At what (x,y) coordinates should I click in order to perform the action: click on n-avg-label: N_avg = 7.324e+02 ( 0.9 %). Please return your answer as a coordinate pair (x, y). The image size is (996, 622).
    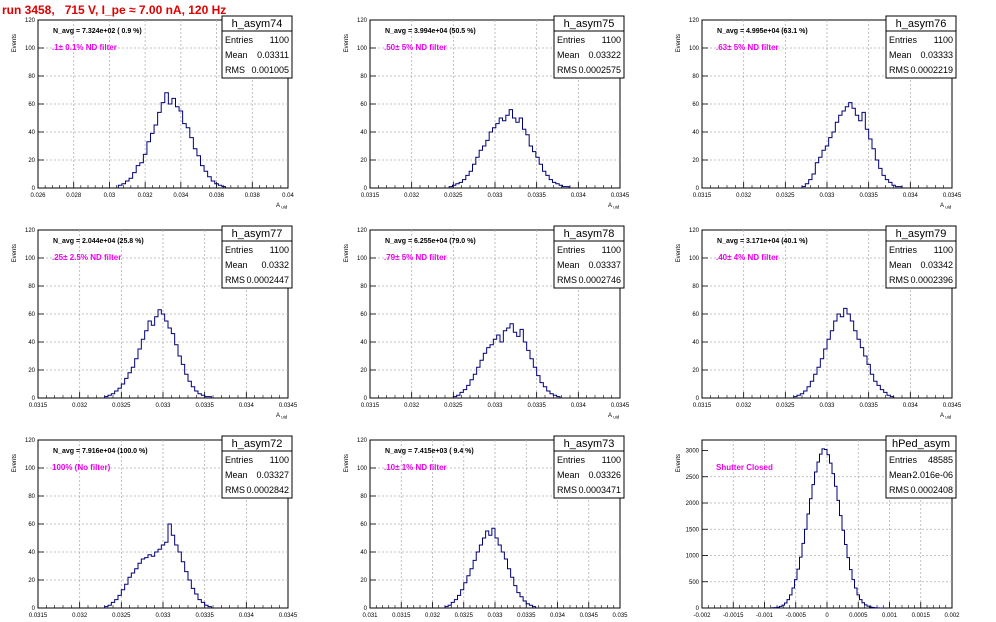
    Looking at the image, I should click on (97, 31).